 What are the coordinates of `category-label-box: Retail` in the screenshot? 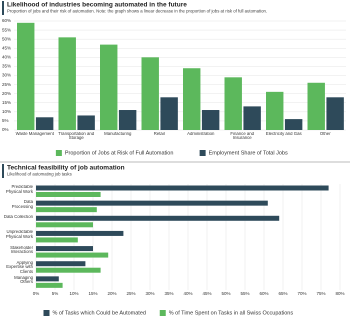 It's located at (159, 133).